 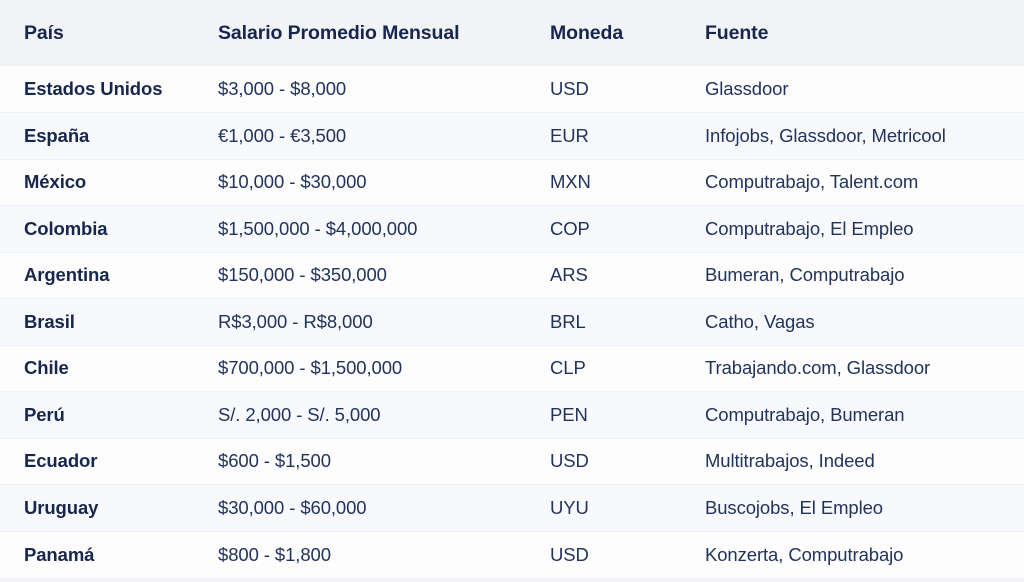 What do you see at coordinates (109, 368) in the screenshot?
I see `cell-country: Chile` at bounding box center [109, 368].